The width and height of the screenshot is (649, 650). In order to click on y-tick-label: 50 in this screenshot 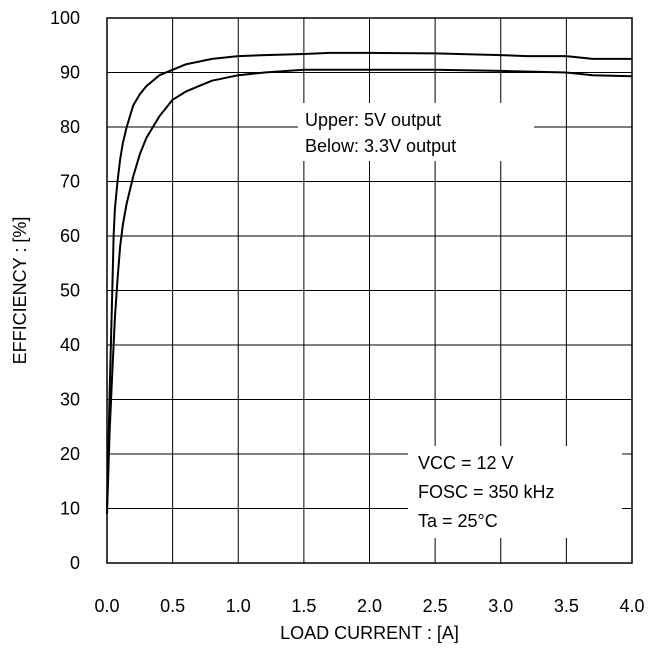, I will do `click(70, 291)`.